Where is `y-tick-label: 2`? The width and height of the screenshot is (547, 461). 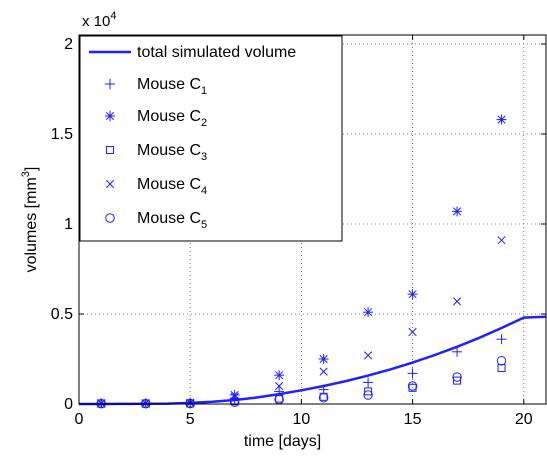 y-tick-label: 2 is located at coordinates (68, 44).